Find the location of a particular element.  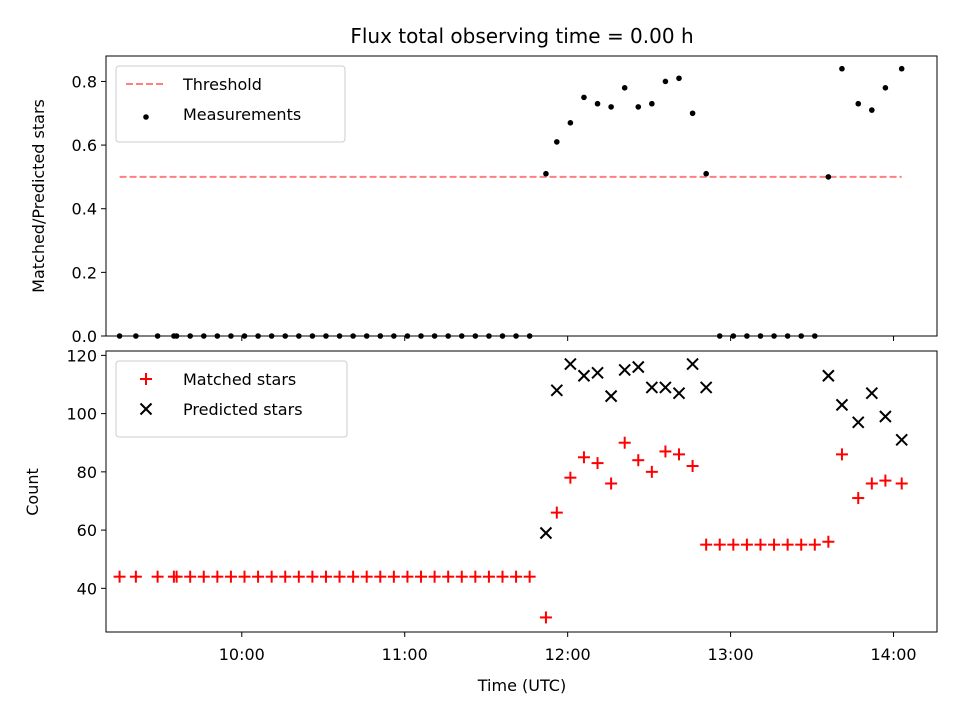

legend-predicted-stars: Predicted stars is located at coordinates (221, 409).